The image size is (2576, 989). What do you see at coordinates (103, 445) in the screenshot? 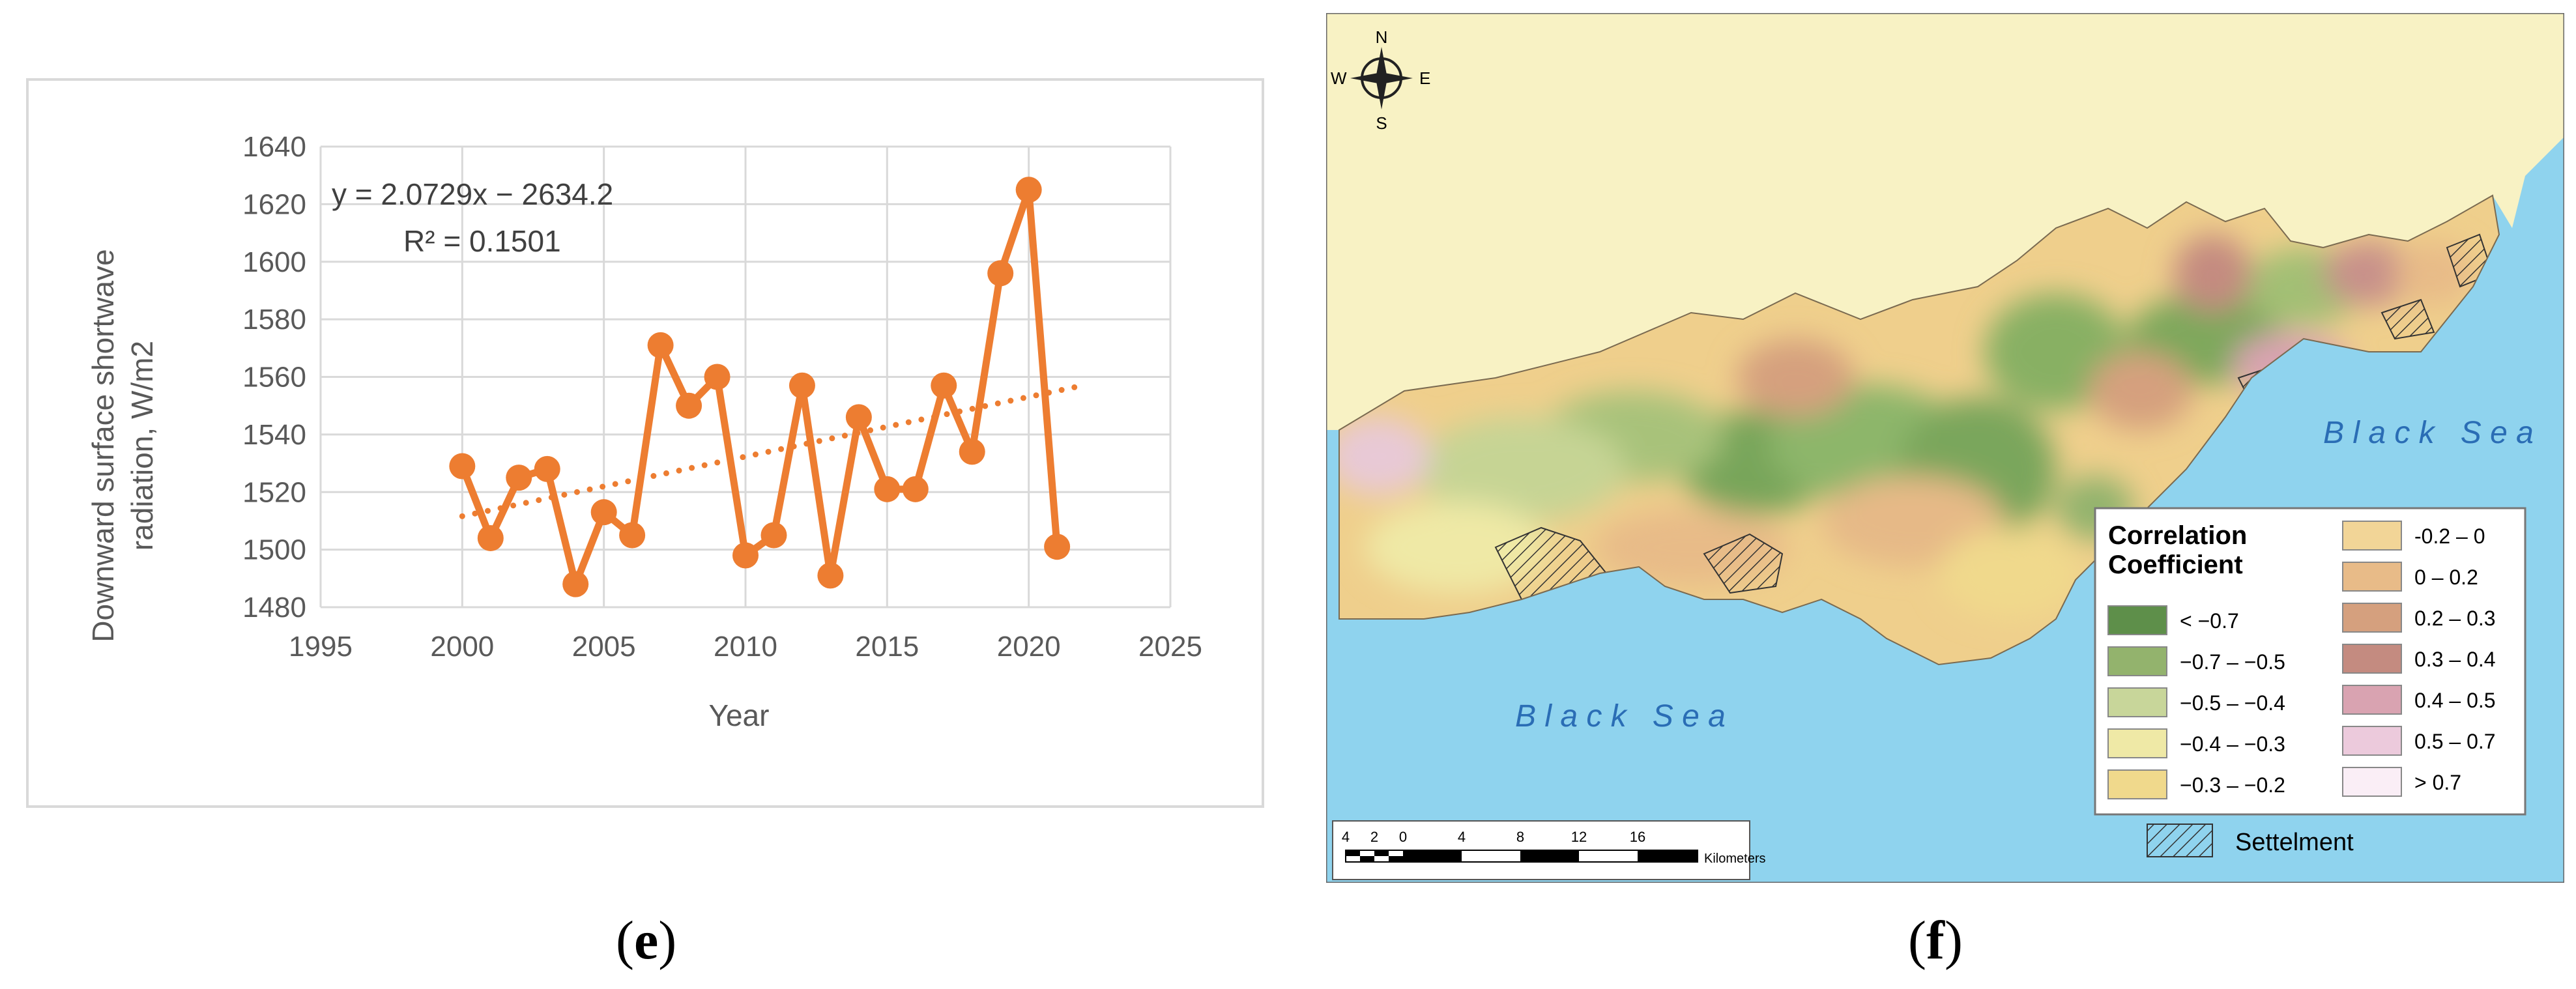
I see `y-axis-title-line-1: Downward surface shortwave` at bounding box center [103, 445].